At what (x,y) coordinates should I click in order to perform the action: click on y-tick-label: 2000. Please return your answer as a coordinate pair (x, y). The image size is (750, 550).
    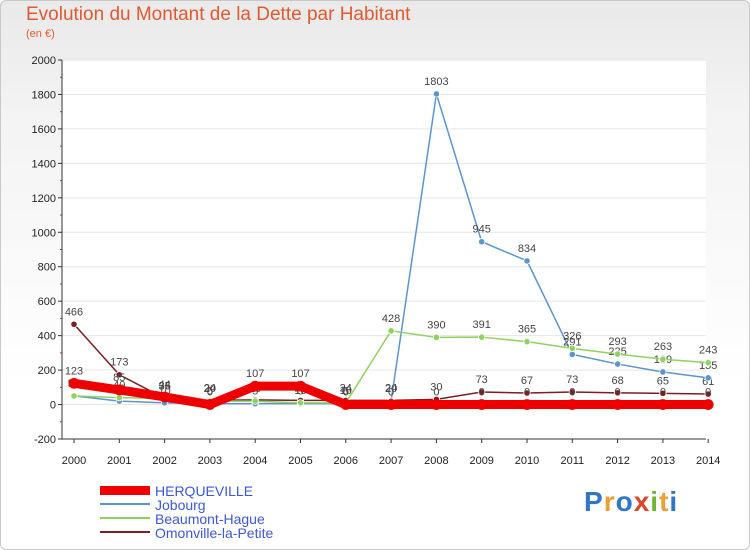
    Looking at the image, I should click on (44, 61).